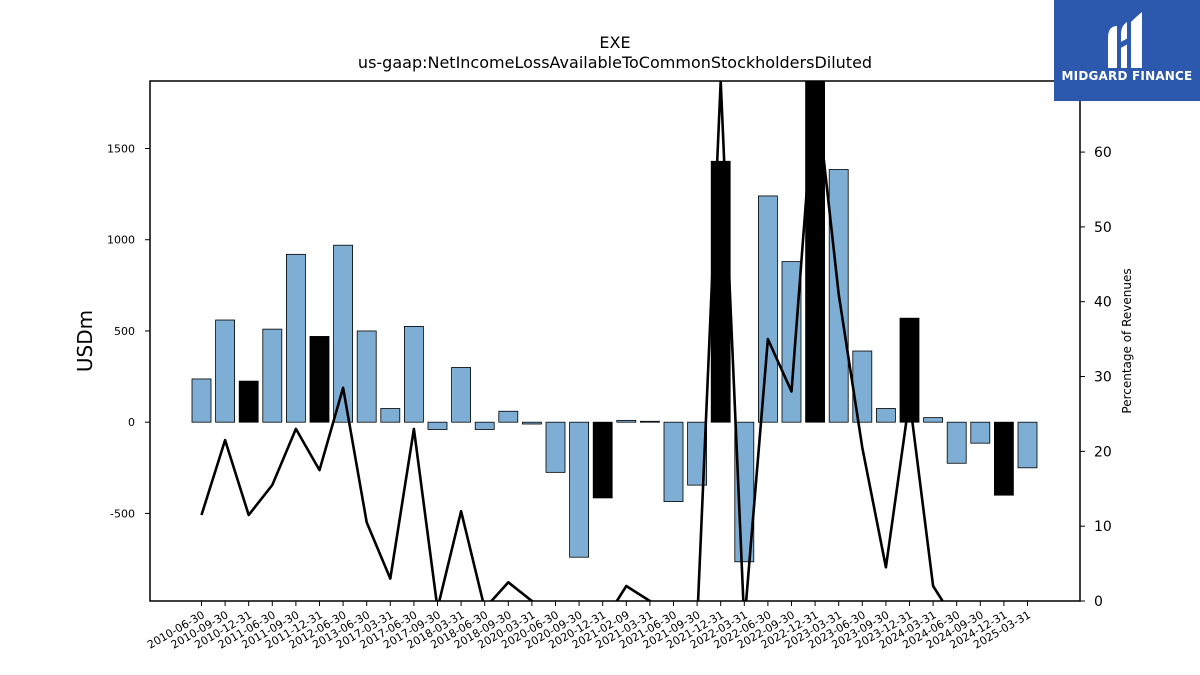 The height and width of the screenshot is (675, 1200). I want to click on y2-tick-label: 50, so click(1103, 228).